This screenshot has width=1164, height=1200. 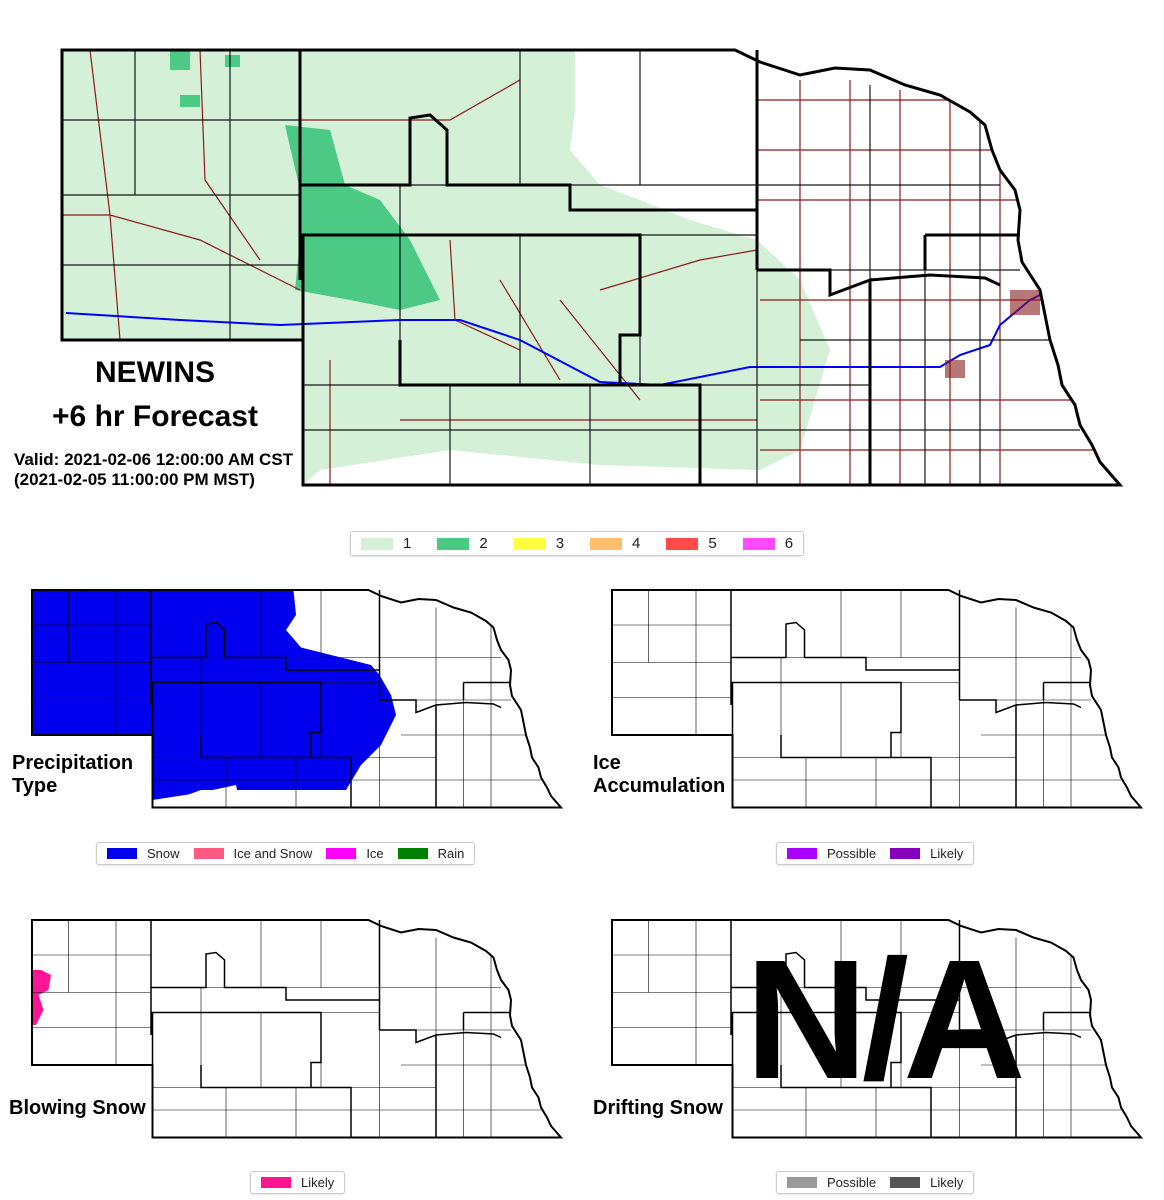 I want to click on ice-legend: Possible Likely, so click(x=875, y=853).